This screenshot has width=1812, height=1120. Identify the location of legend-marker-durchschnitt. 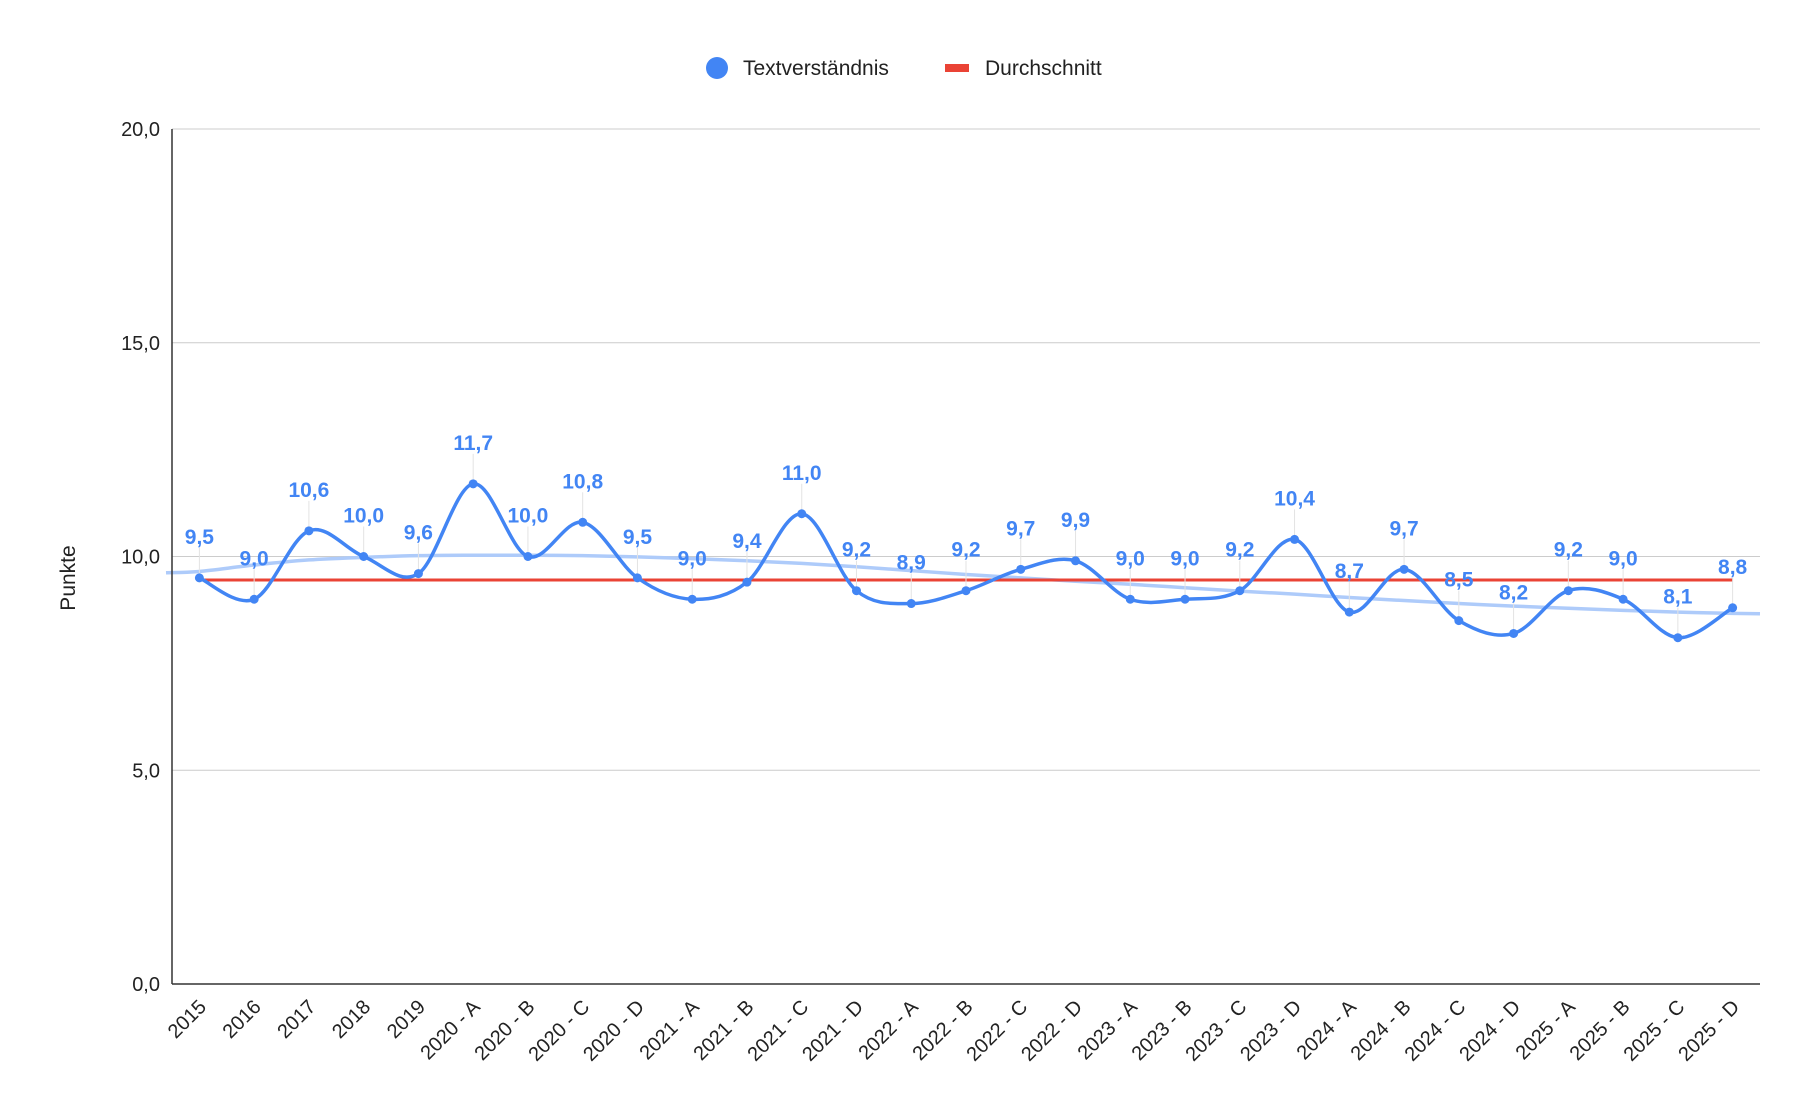
(957, 68).